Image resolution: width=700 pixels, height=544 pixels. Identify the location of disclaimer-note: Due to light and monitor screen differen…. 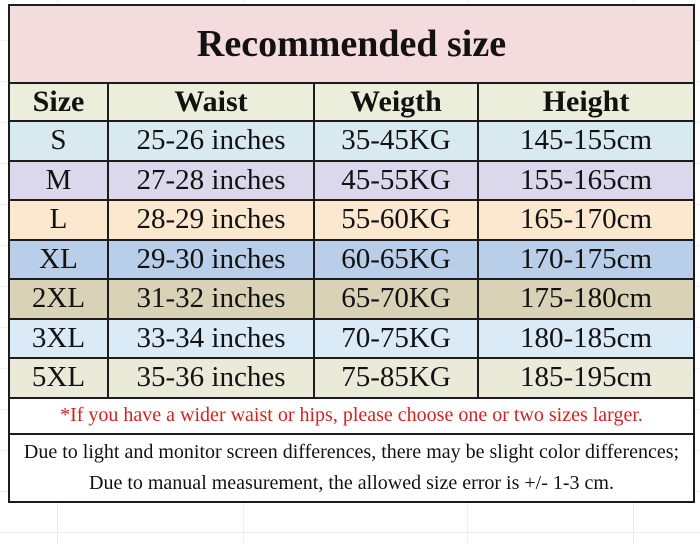
(351, 467).